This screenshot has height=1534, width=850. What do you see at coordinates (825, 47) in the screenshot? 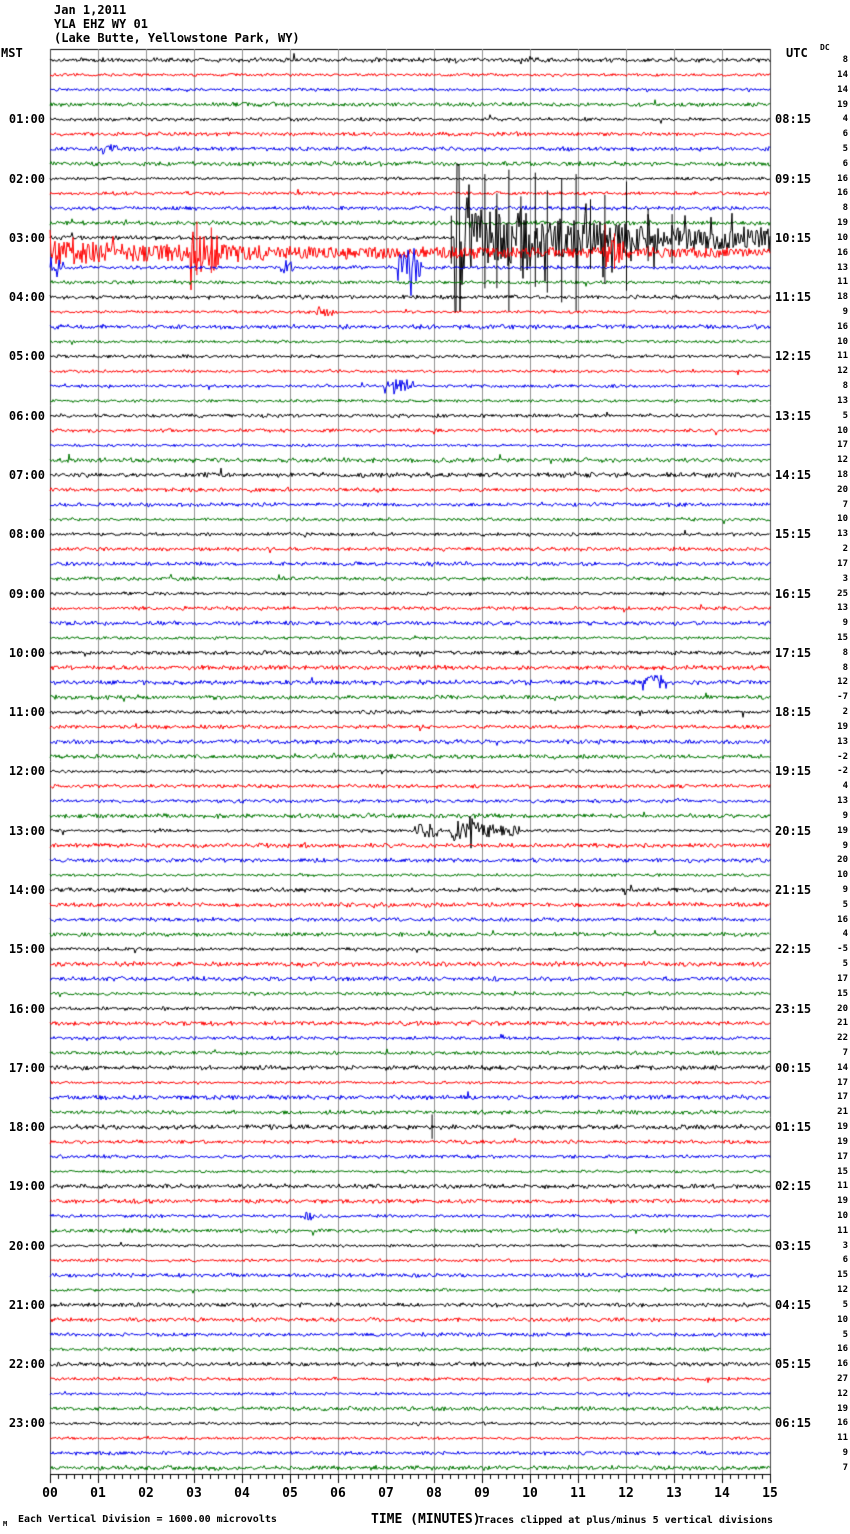
I see `dc-column-label: DC` at bounding box center [825, 47].